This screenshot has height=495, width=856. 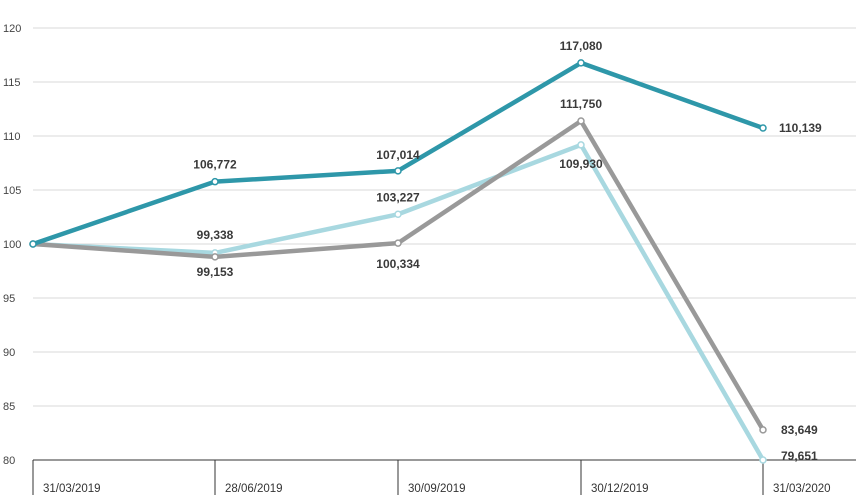 What do you see at coordinates (9, 461) in the screenshot?
I see `y-tick-label: 80` at bounding box center [9, 461].